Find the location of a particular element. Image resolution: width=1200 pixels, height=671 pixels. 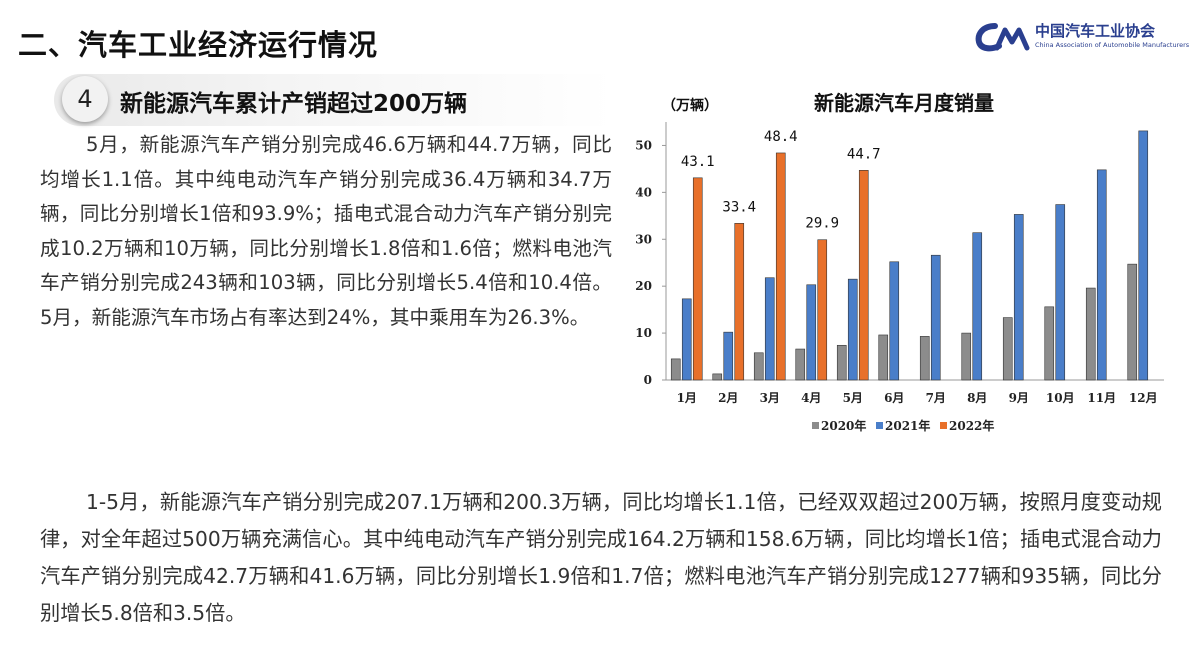

y-tick-label: 30 is located at coordinates (643, 239).